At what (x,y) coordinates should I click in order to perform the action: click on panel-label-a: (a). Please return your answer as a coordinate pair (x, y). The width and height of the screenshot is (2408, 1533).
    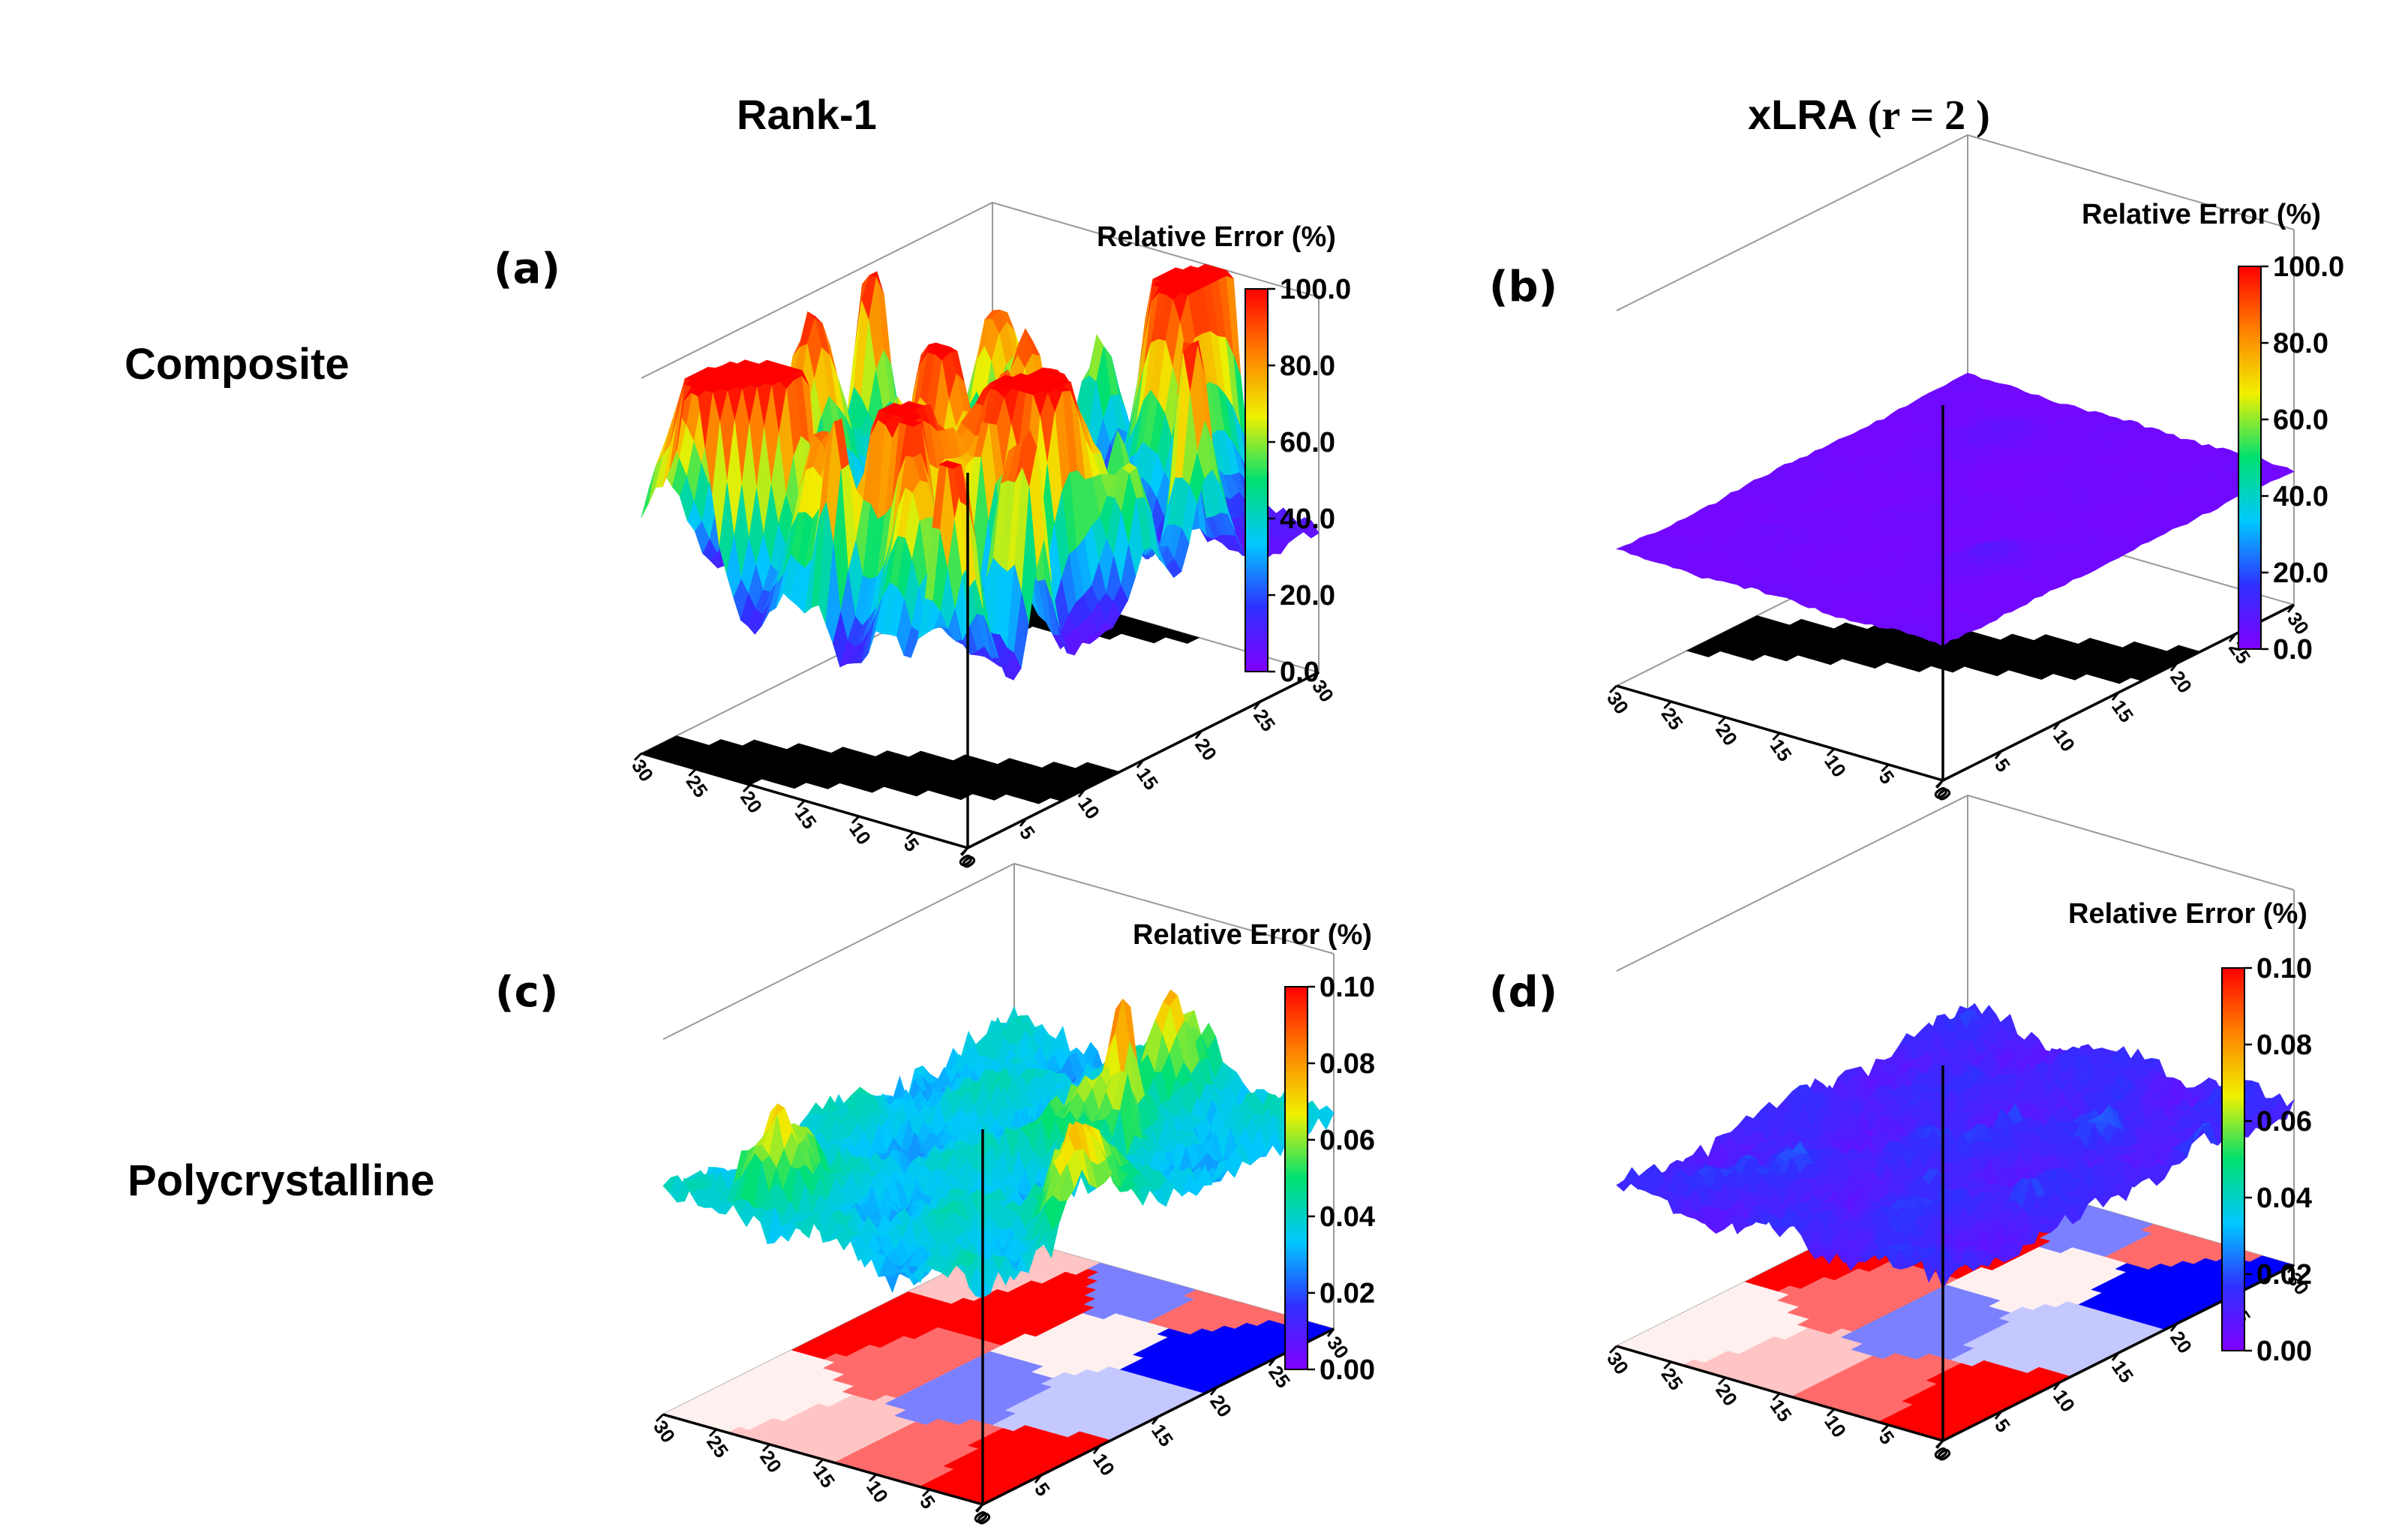
    Looking at the image, I should click on (527, 269).